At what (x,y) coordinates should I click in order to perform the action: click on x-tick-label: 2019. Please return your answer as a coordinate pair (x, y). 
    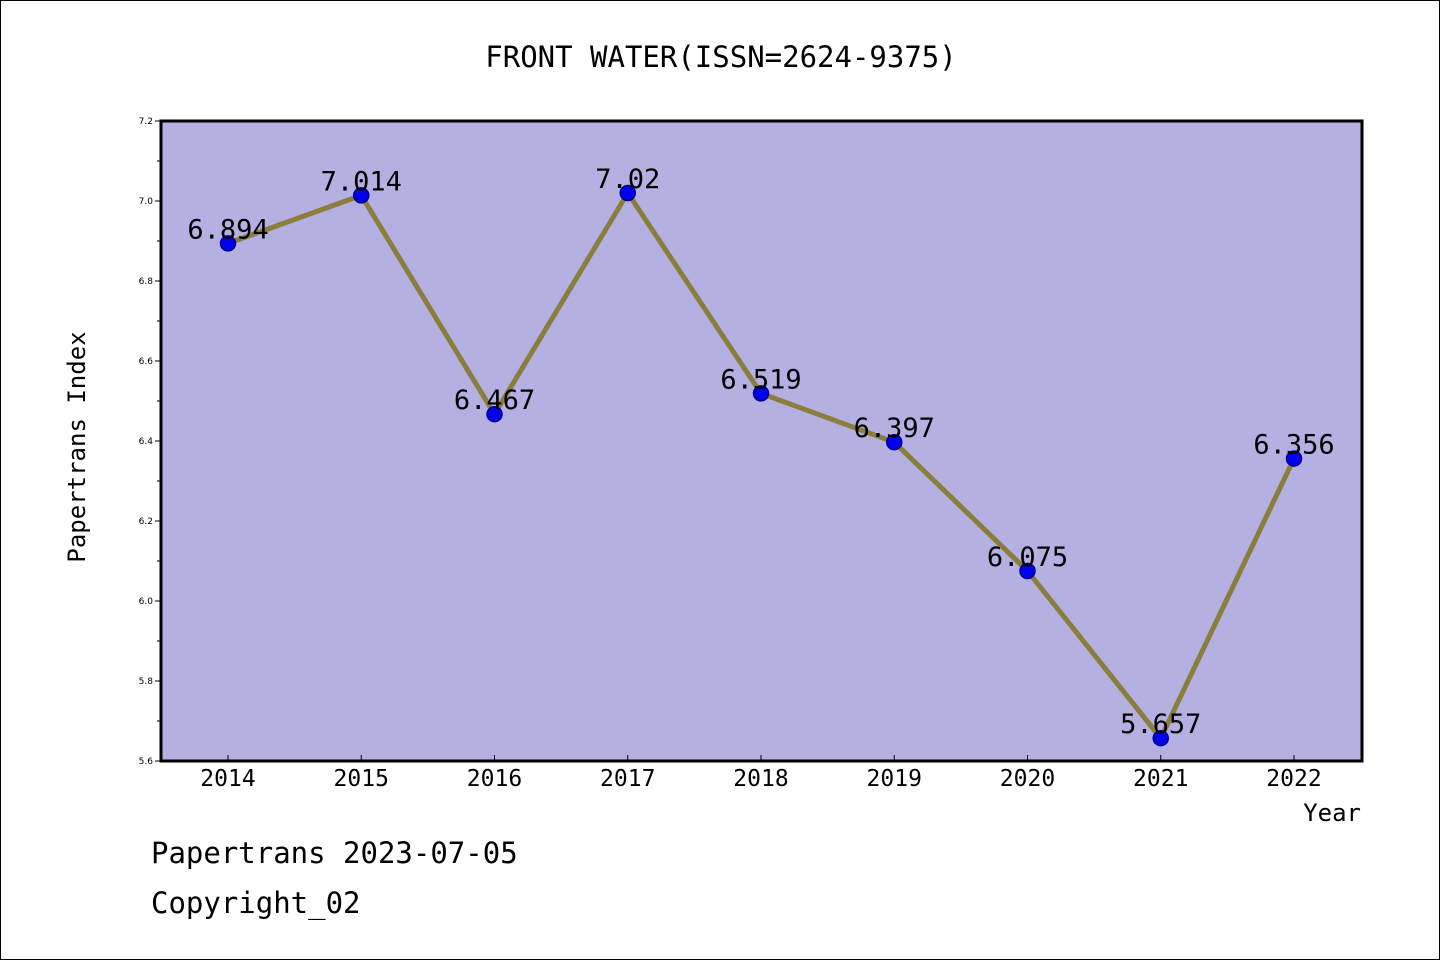
    Looking at the image, I should click on (894, 779).